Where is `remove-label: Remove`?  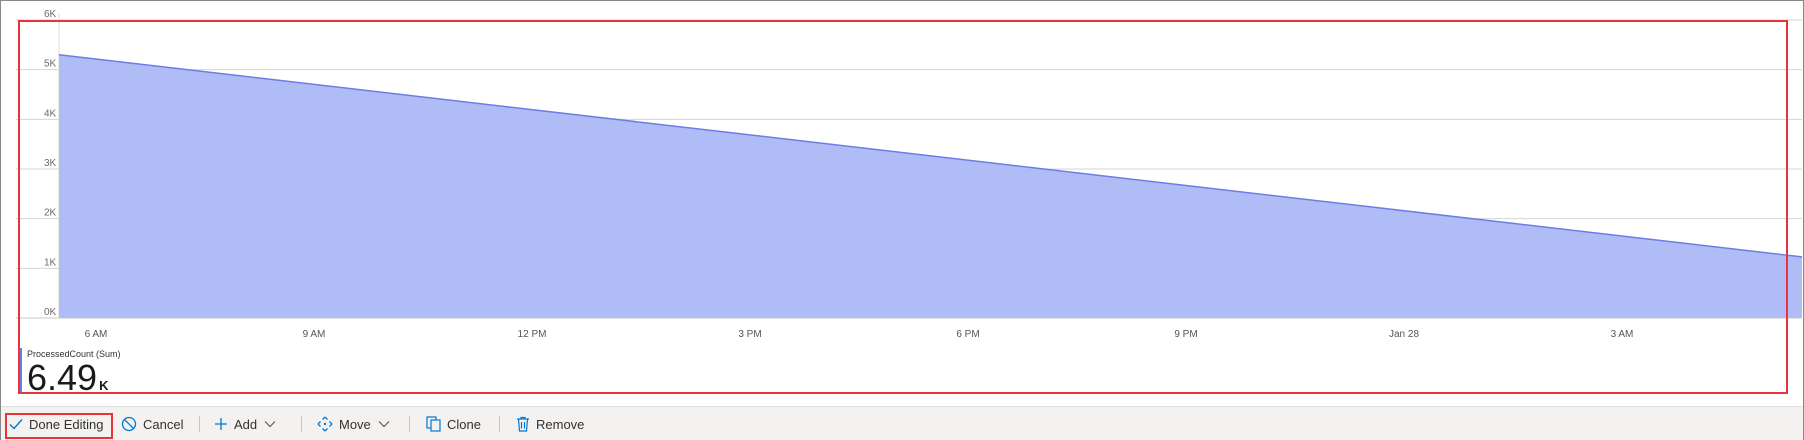
remove-label: Remove is located at coordinates (560, 424).